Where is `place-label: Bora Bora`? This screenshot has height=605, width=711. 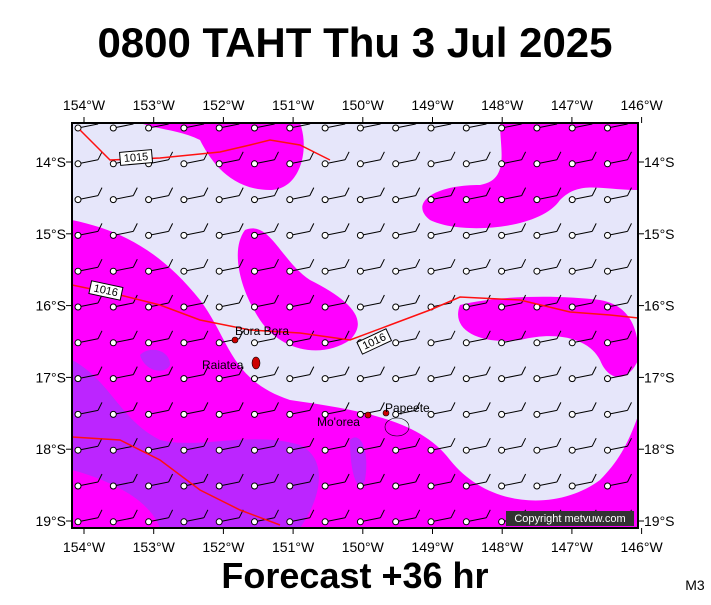
place-label: Bora Bora is located at coordinates (262, 331).